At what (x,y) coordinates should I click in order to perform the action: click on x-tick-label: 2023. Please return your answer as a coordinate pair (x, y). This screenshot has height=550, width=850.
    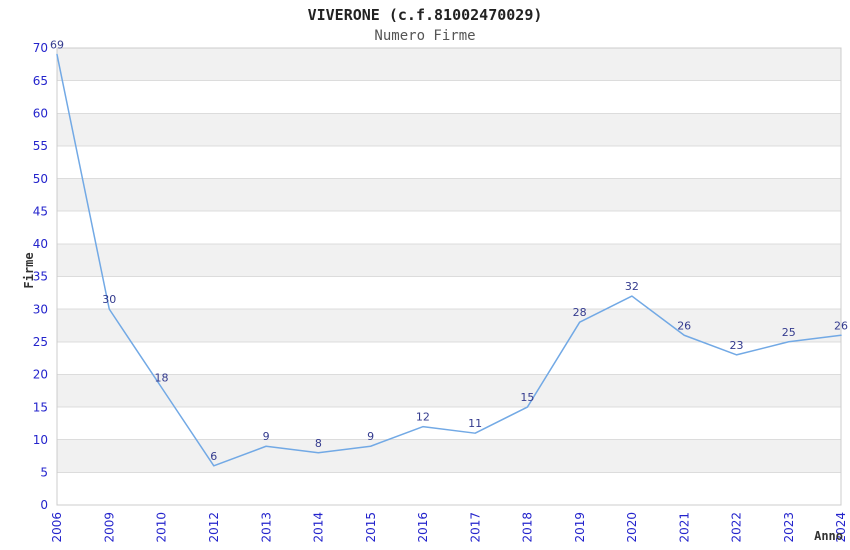
    Looking at the image, I should click on (789, 527).